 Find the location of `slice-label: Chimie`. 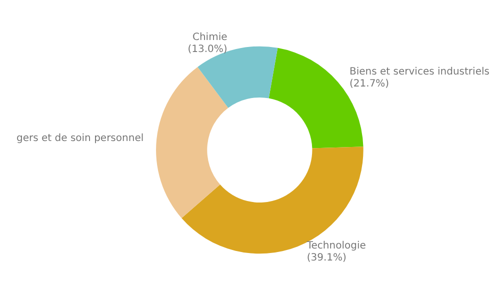

slice-label: Chimie is located at coordinates (210, 37).